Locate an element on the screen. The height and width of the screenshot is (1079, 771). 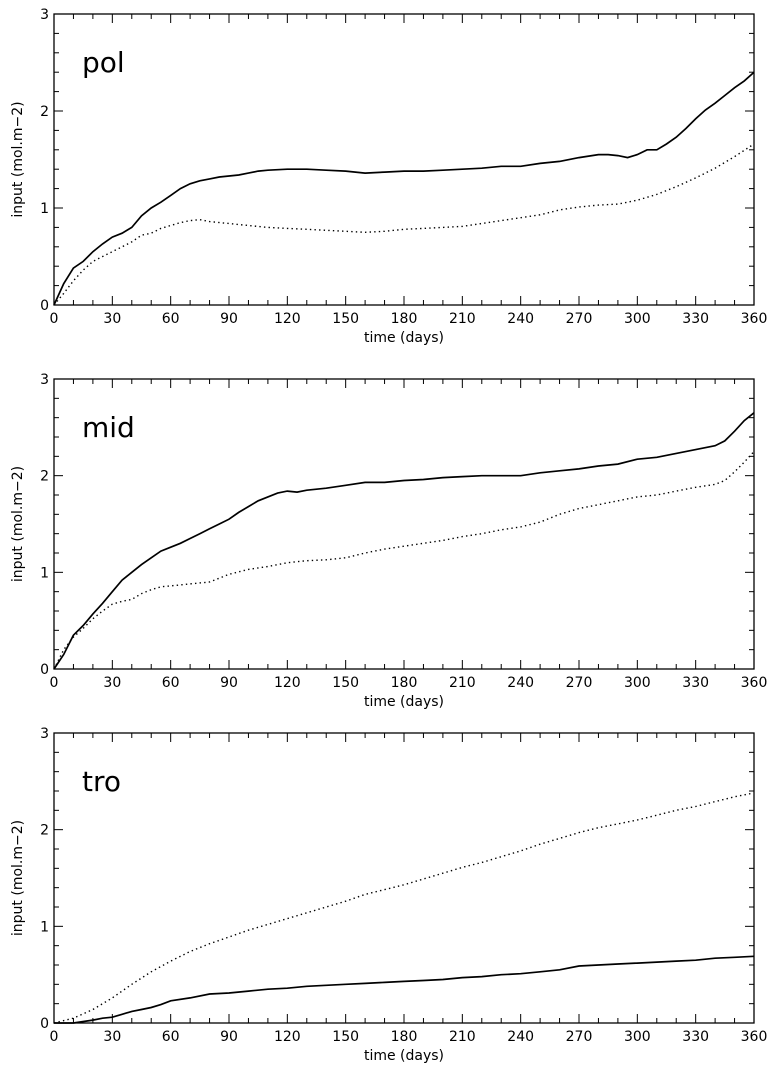
series-line-solid is located at coordinates (404, 989).